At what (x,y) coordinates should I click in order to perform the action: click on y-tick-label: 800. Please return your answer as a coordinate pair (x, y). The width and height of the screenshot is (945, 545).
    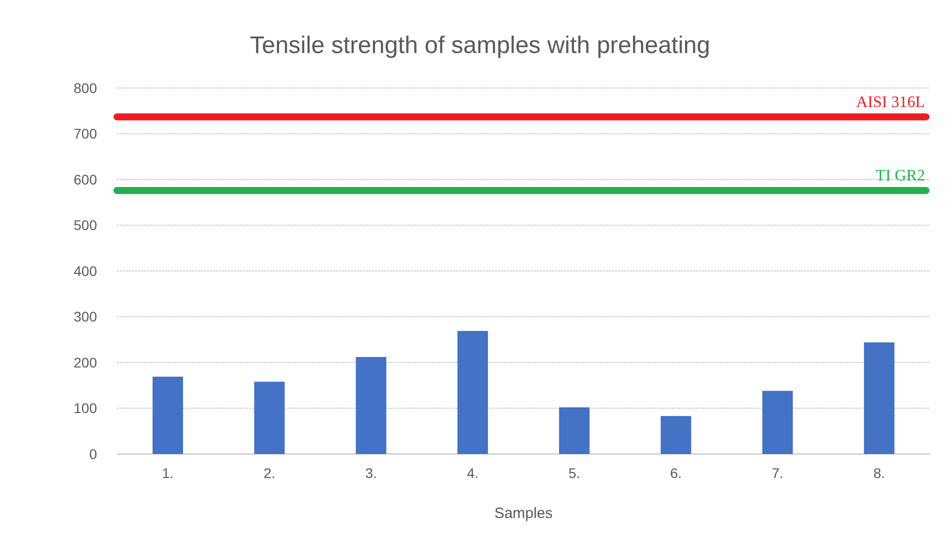
    Looking at the image, I should click on (86, 88).